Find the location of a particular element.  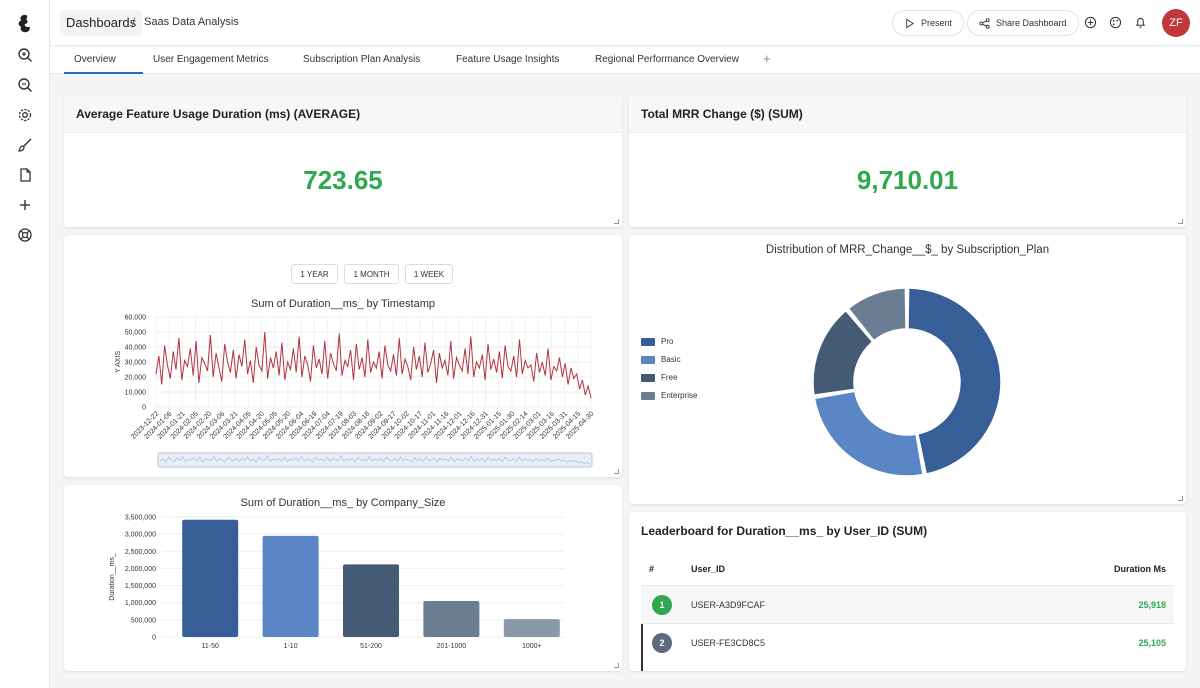

y-tick-label: 50,000 is located at coordinates (136, 333).